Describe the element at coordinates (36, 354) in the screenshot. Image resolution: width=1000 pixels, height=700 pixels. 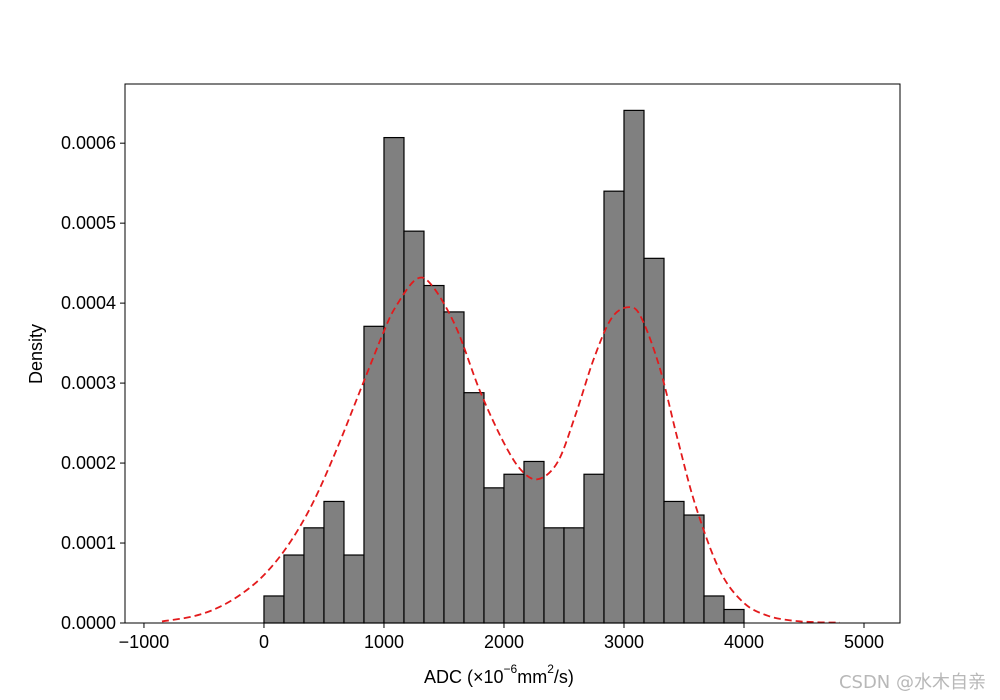
I see `y-axis-label: Density` at that location.